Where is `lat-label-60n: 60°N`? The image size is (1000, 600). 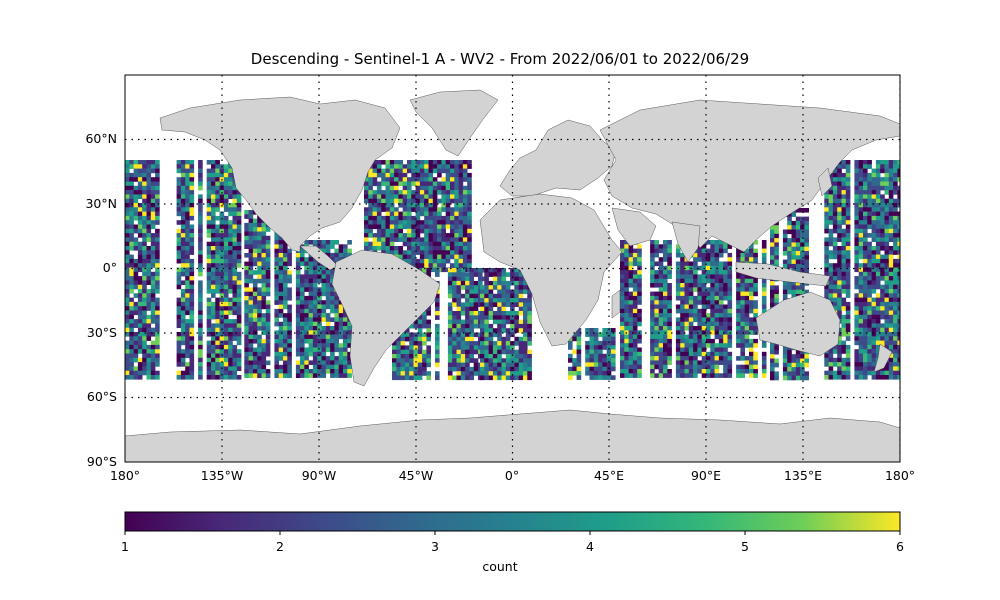 lat-label-60n: 60°N is located at coordinates (101, 138).